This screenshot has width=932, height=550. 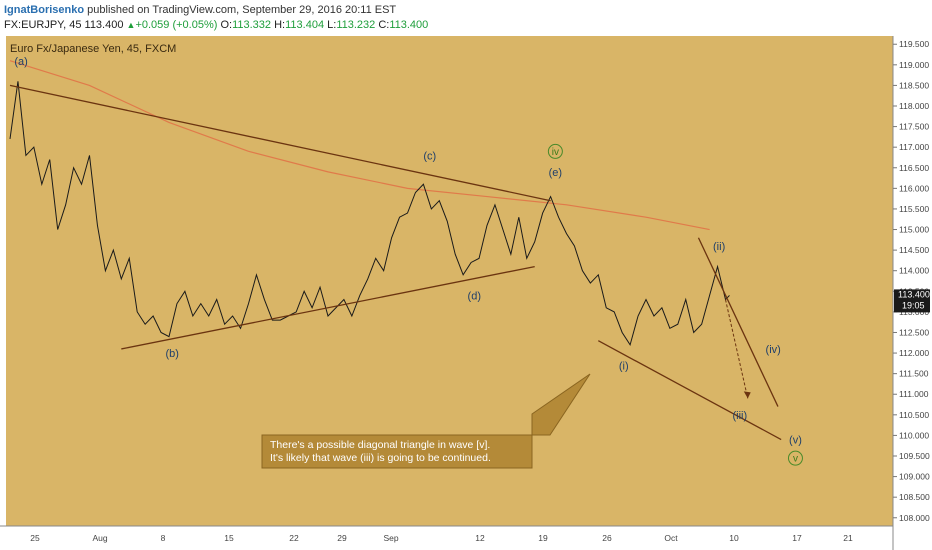 What do you see at coordinates (171, 354) in the screenshot?
I see `wave-label: (b)` at bounding box center [171, 354].